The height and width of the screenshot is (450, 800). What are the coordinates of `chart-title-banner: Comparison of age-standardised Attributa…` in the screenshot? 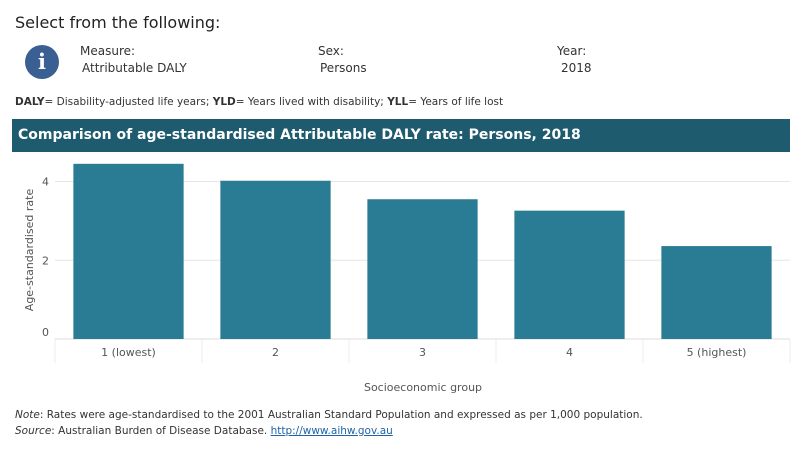 It's located at (401, 135).